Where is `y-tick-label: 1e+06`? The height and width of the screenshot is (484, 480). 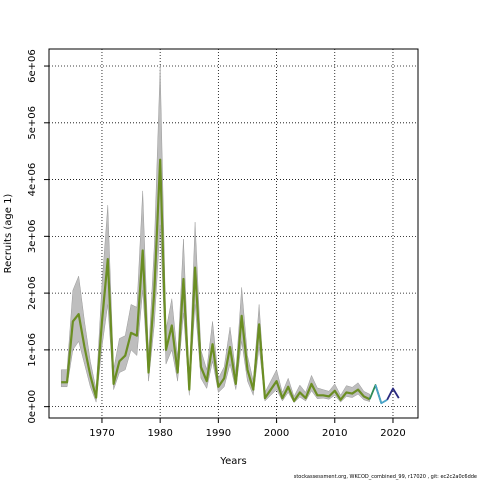 y-tick-label: 1e+06 is located at coordinates (32, 350).